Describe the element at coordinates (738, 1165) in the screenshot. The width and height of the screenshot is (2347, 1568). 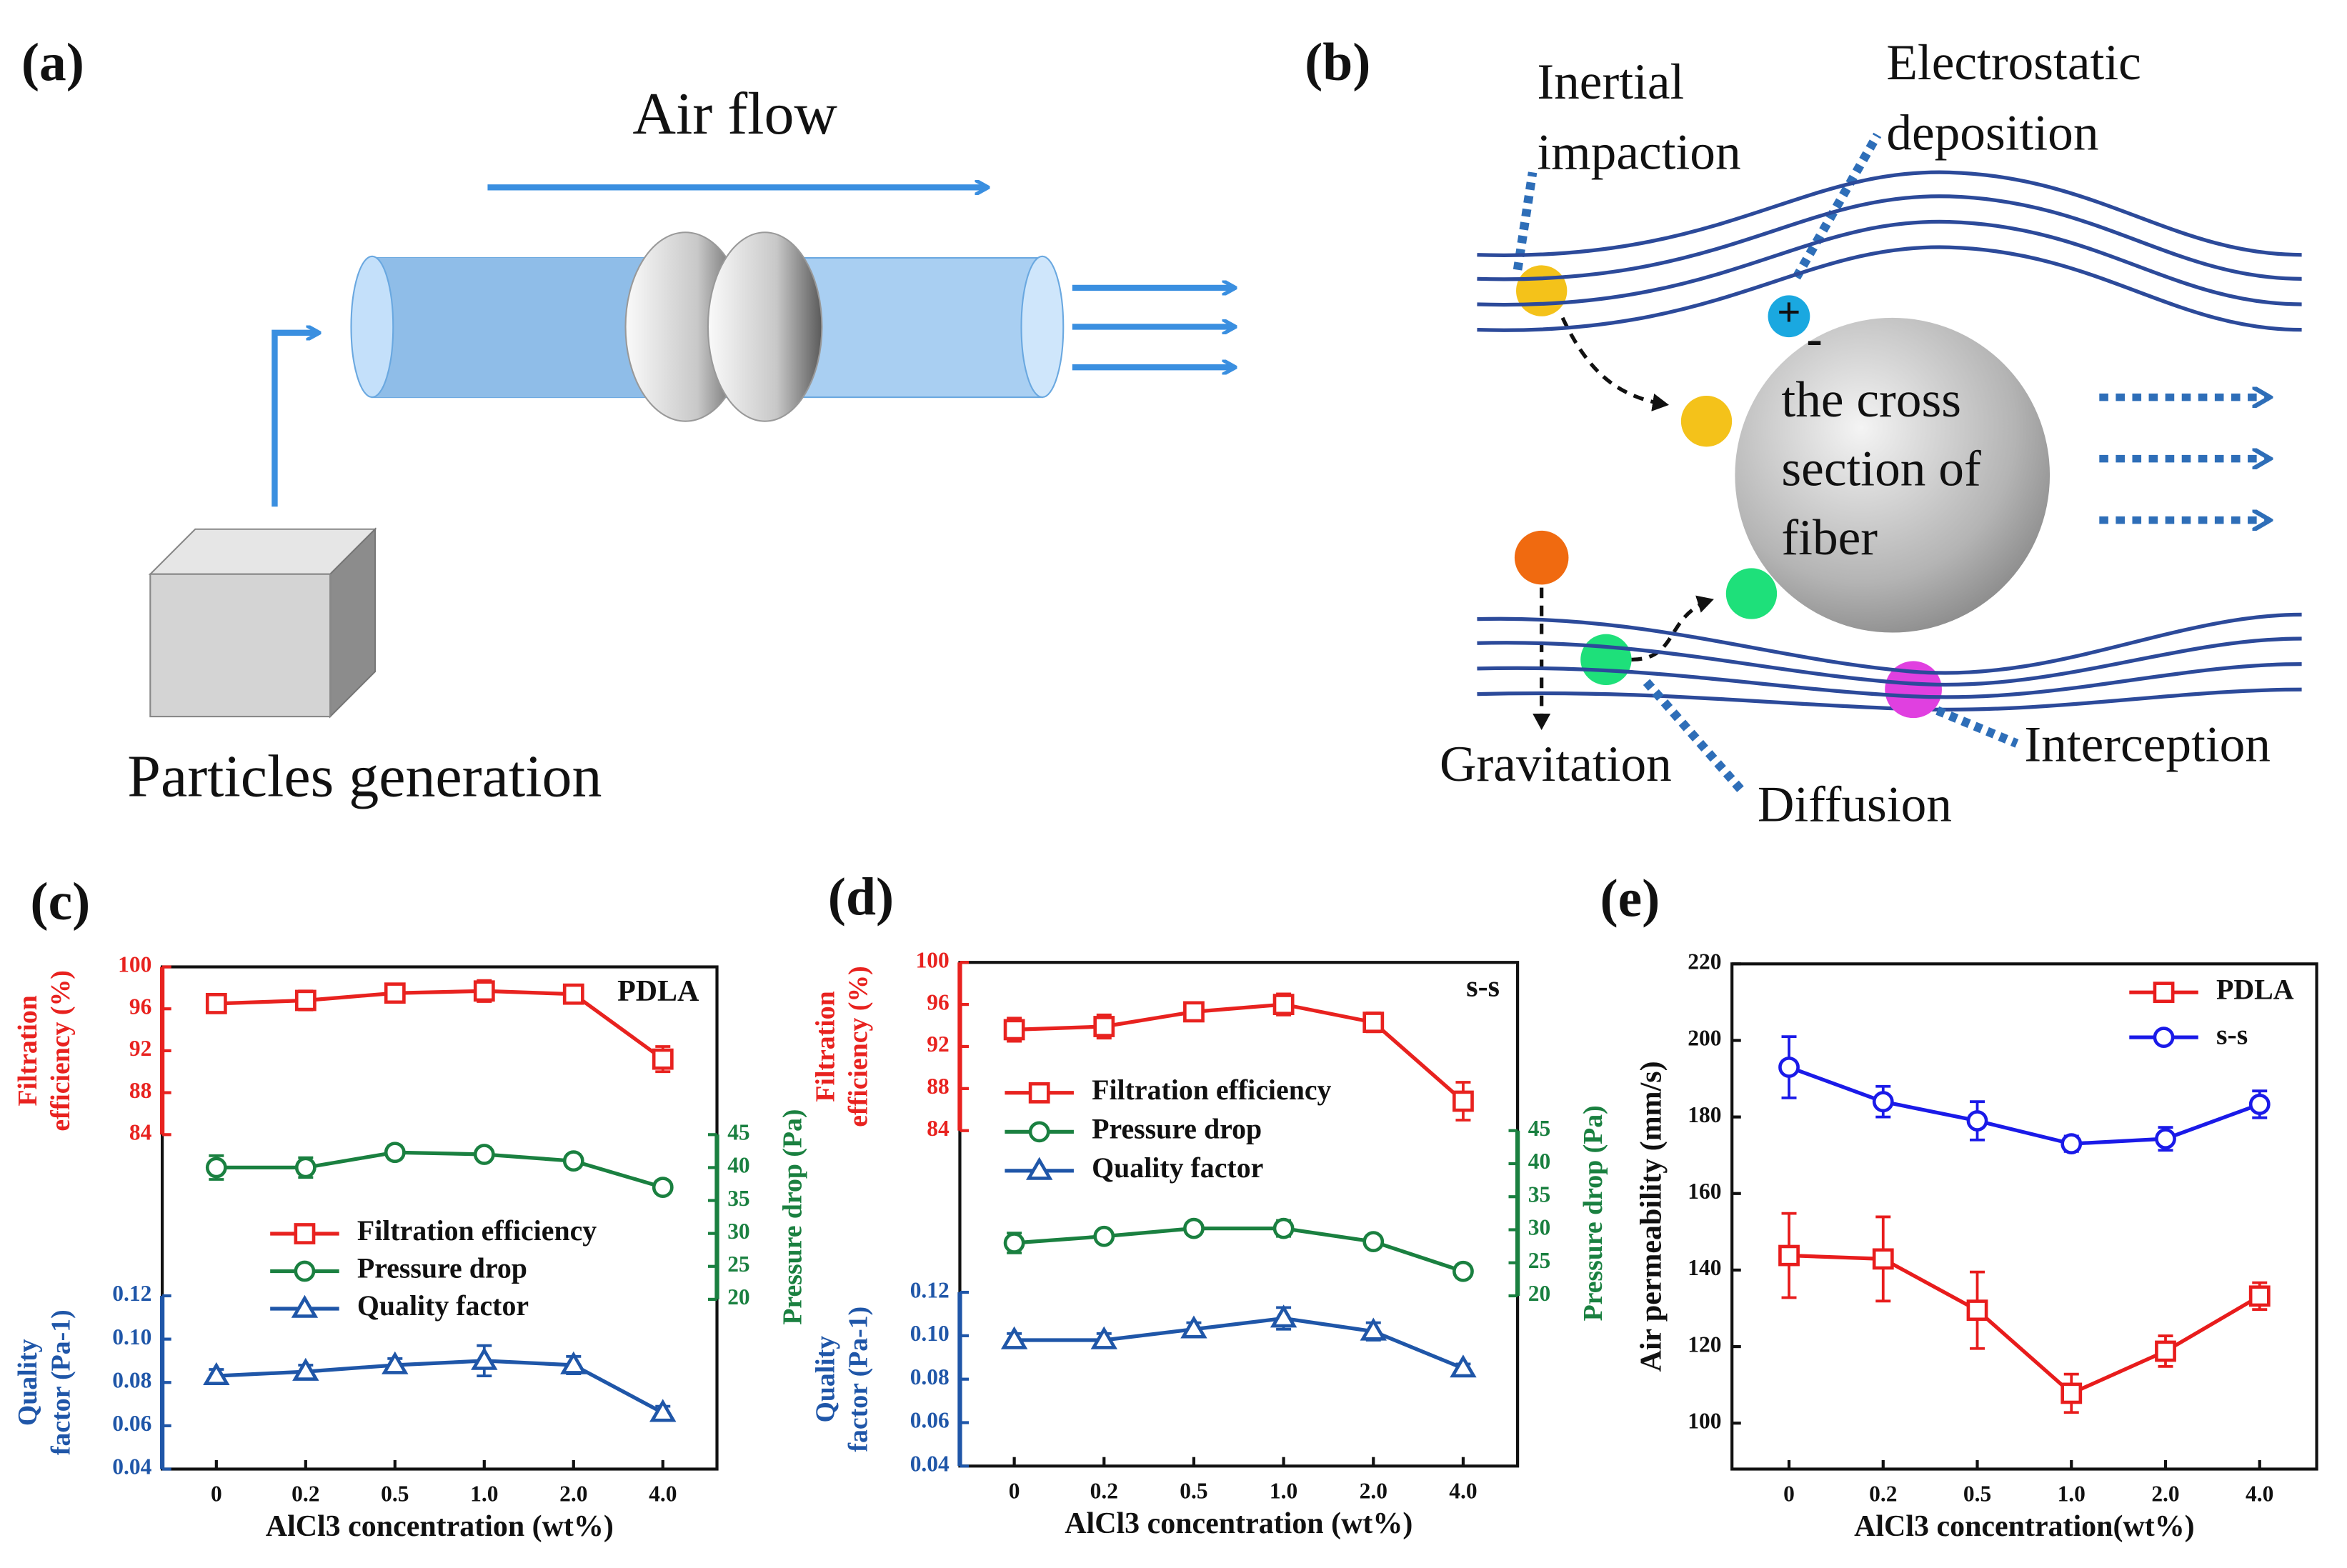
I see `y-tick-label: 40` at that location.